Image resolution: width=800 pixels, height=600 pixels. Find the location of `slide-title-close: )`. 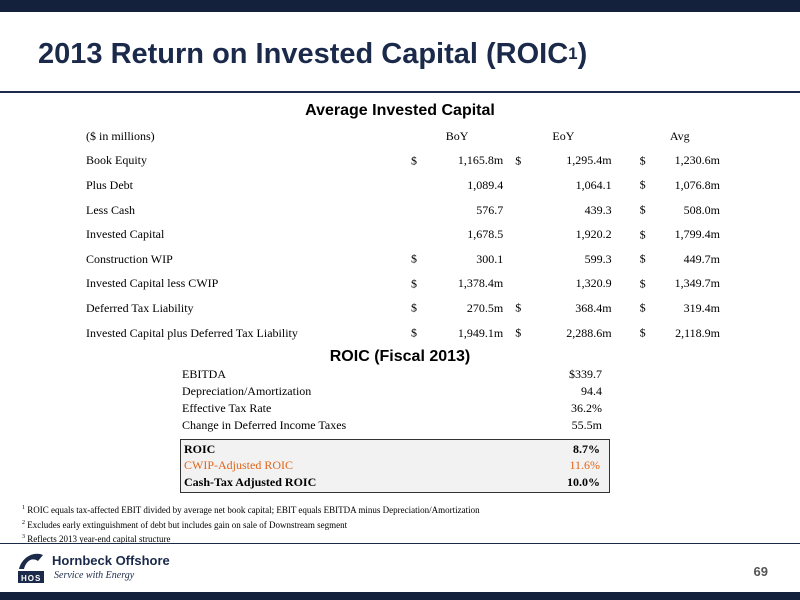

slide-title-close: ) is located at coordinates (582, 54).